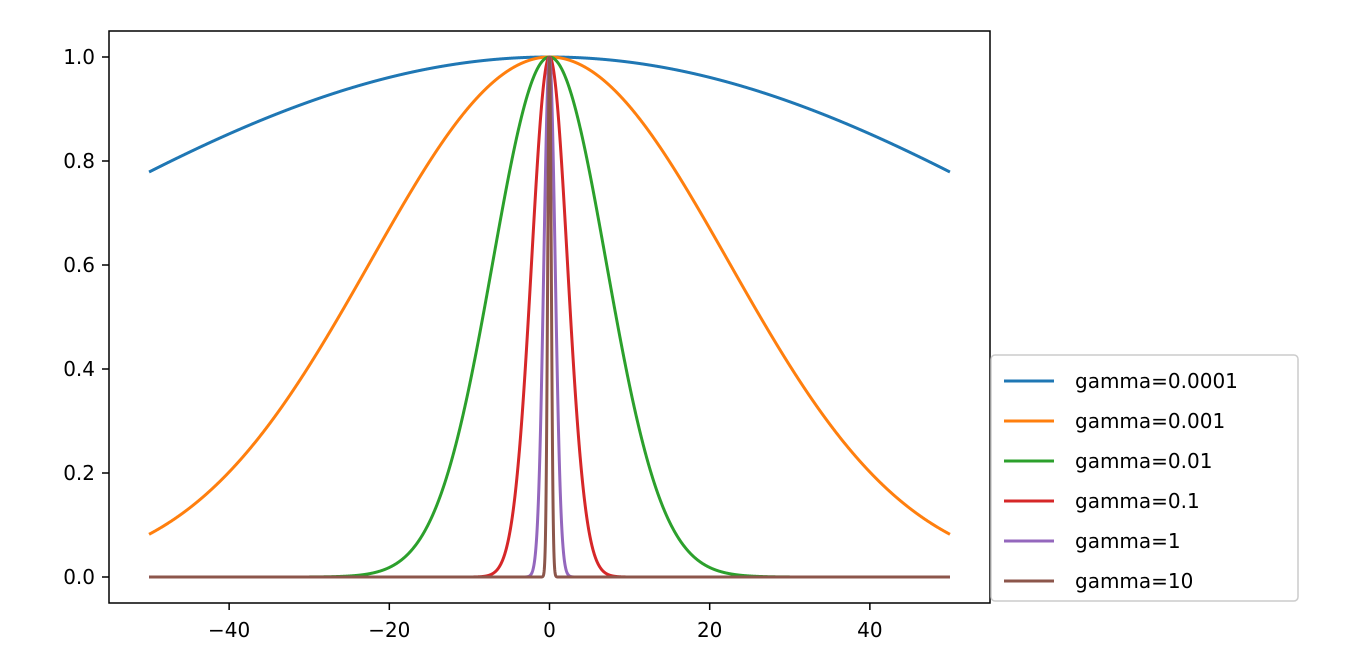 The image size is (1370, 668). What do you see at coordinates (79, 577) in the screenshot?
I see `y-tick-label: 0.0` at bounding box center [79, 577].